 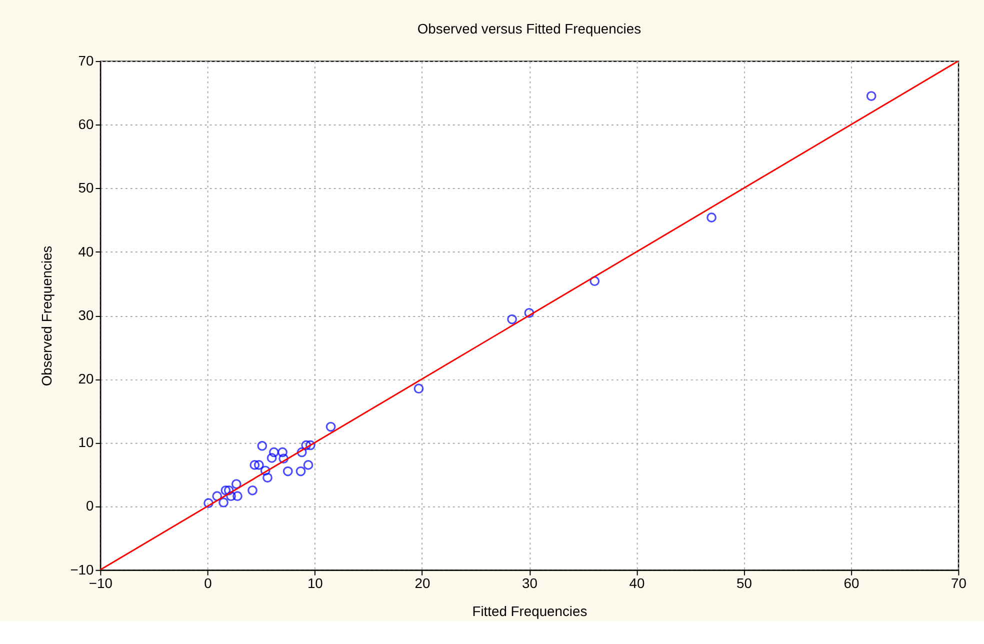 What do you see at coordinates (422, 583) in the screenshot?
I see `x-tick-label: 20` at bounding box center [422, 583].